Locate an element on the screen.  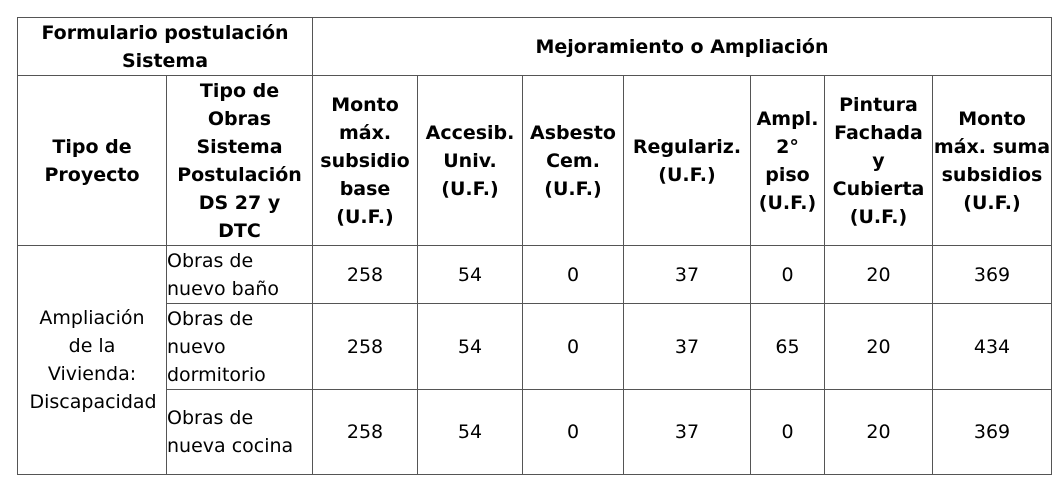
cell-text: Monto máx. subsidio base (U.F.) is located at coordinates (365, 160).